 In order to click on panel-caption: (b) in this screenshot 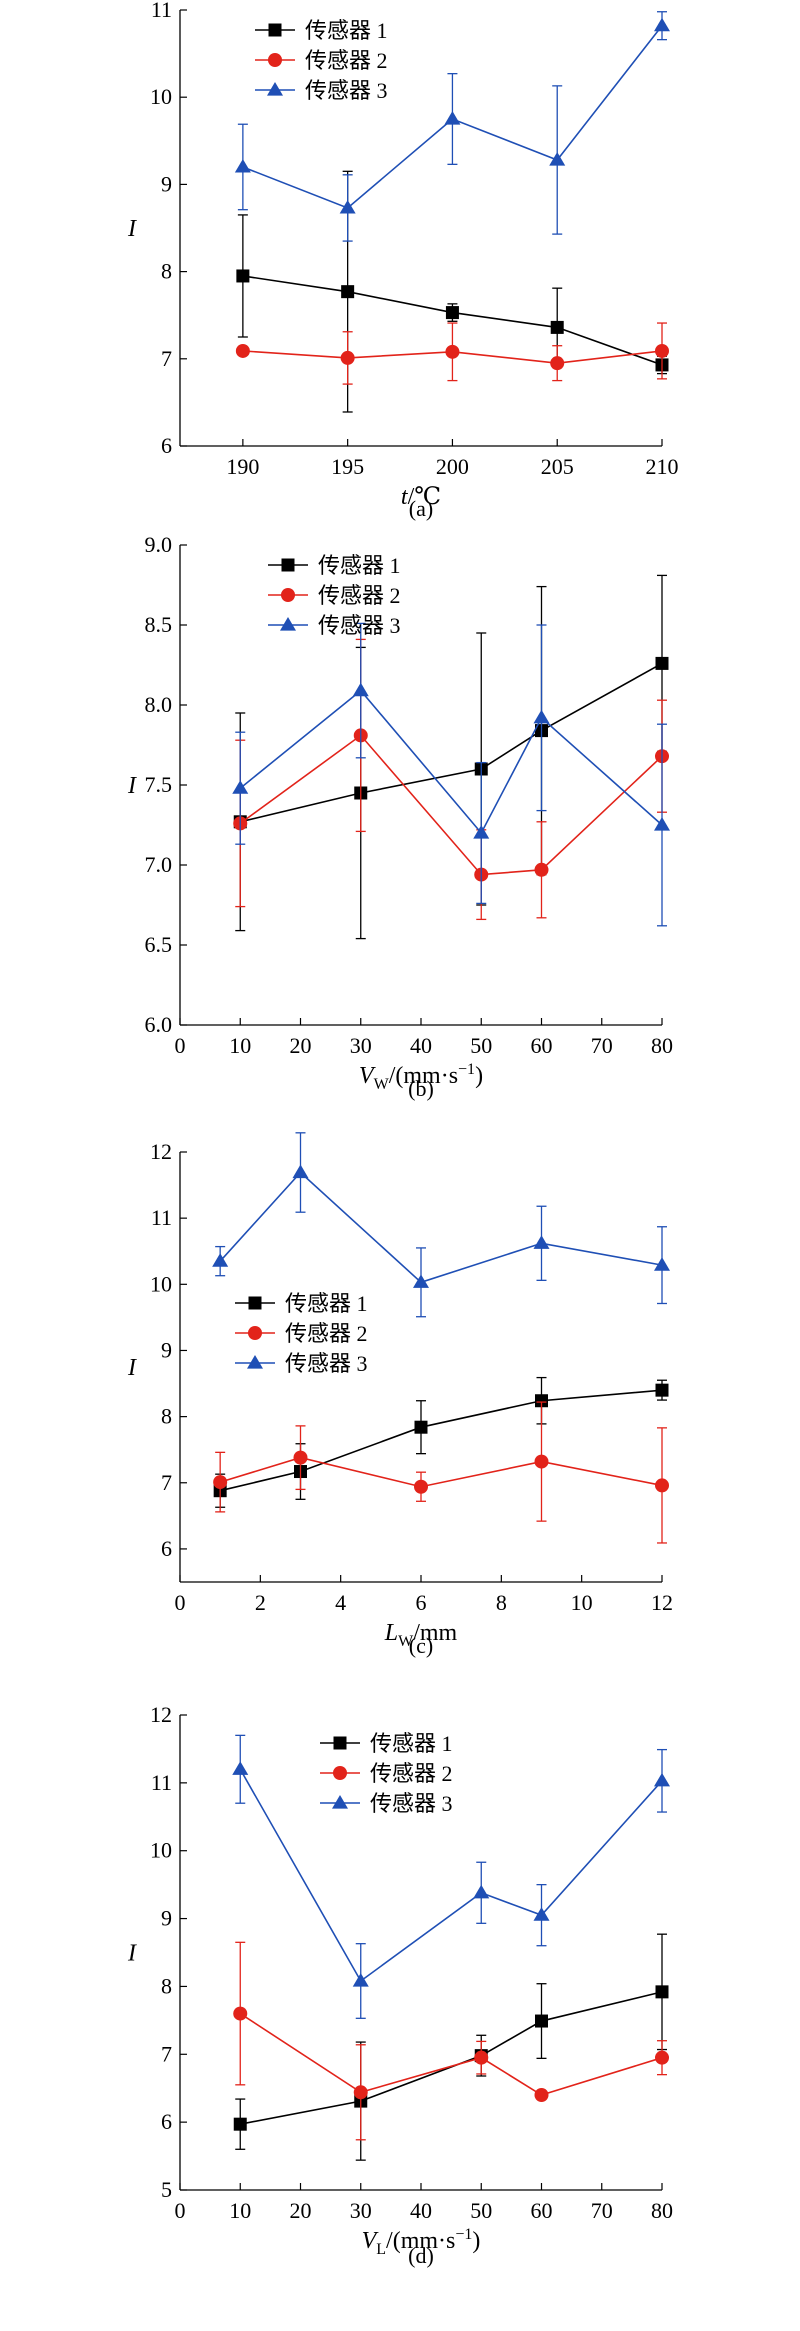, I will do `click(421, 1088)`.